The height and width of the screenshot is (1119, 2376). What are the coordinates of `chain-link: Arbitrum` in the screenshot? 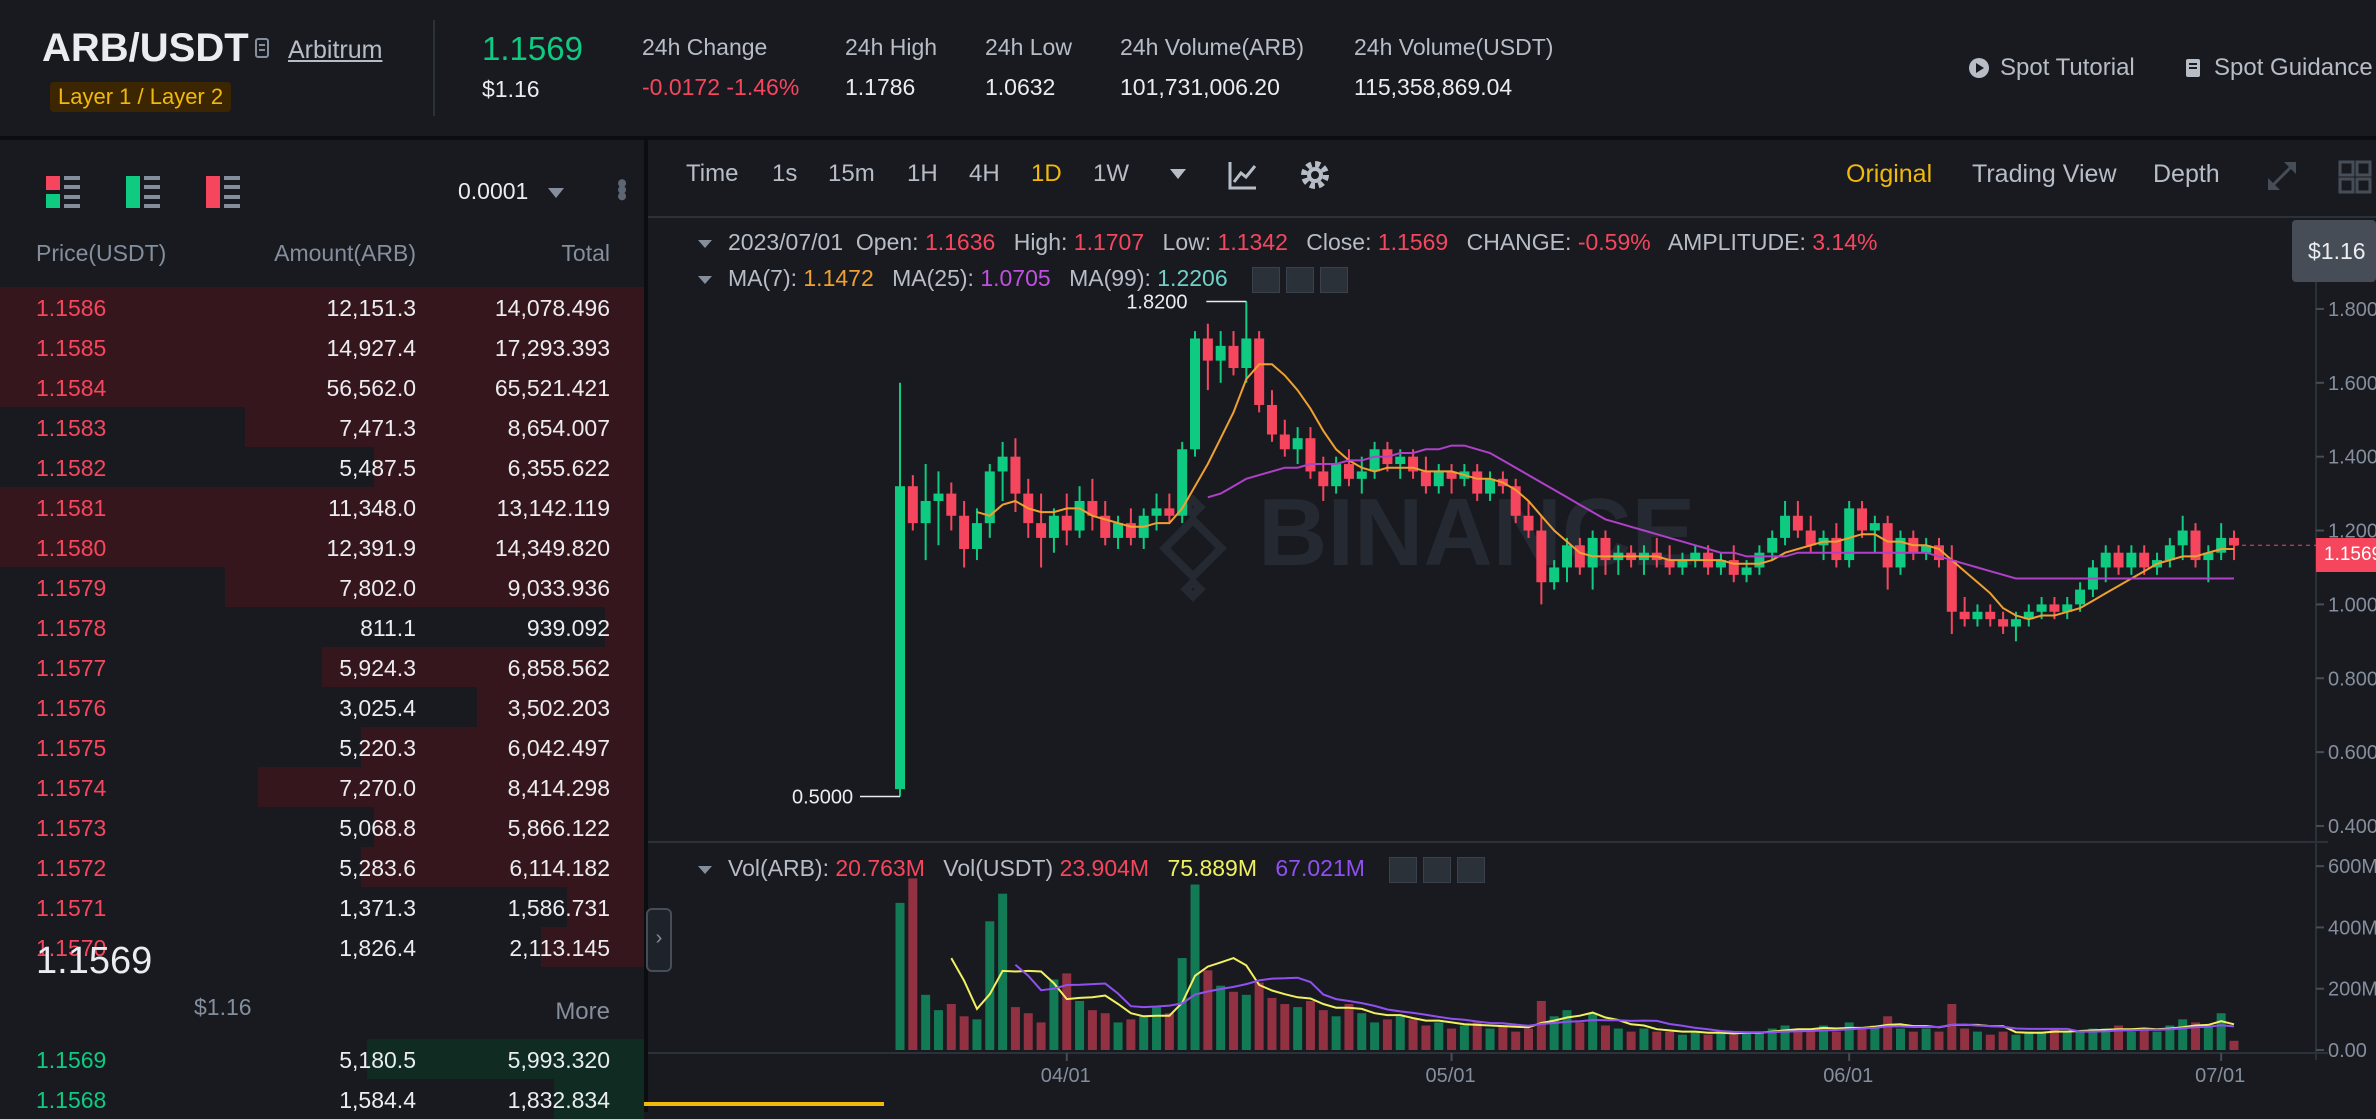 It's located at (335, 50).